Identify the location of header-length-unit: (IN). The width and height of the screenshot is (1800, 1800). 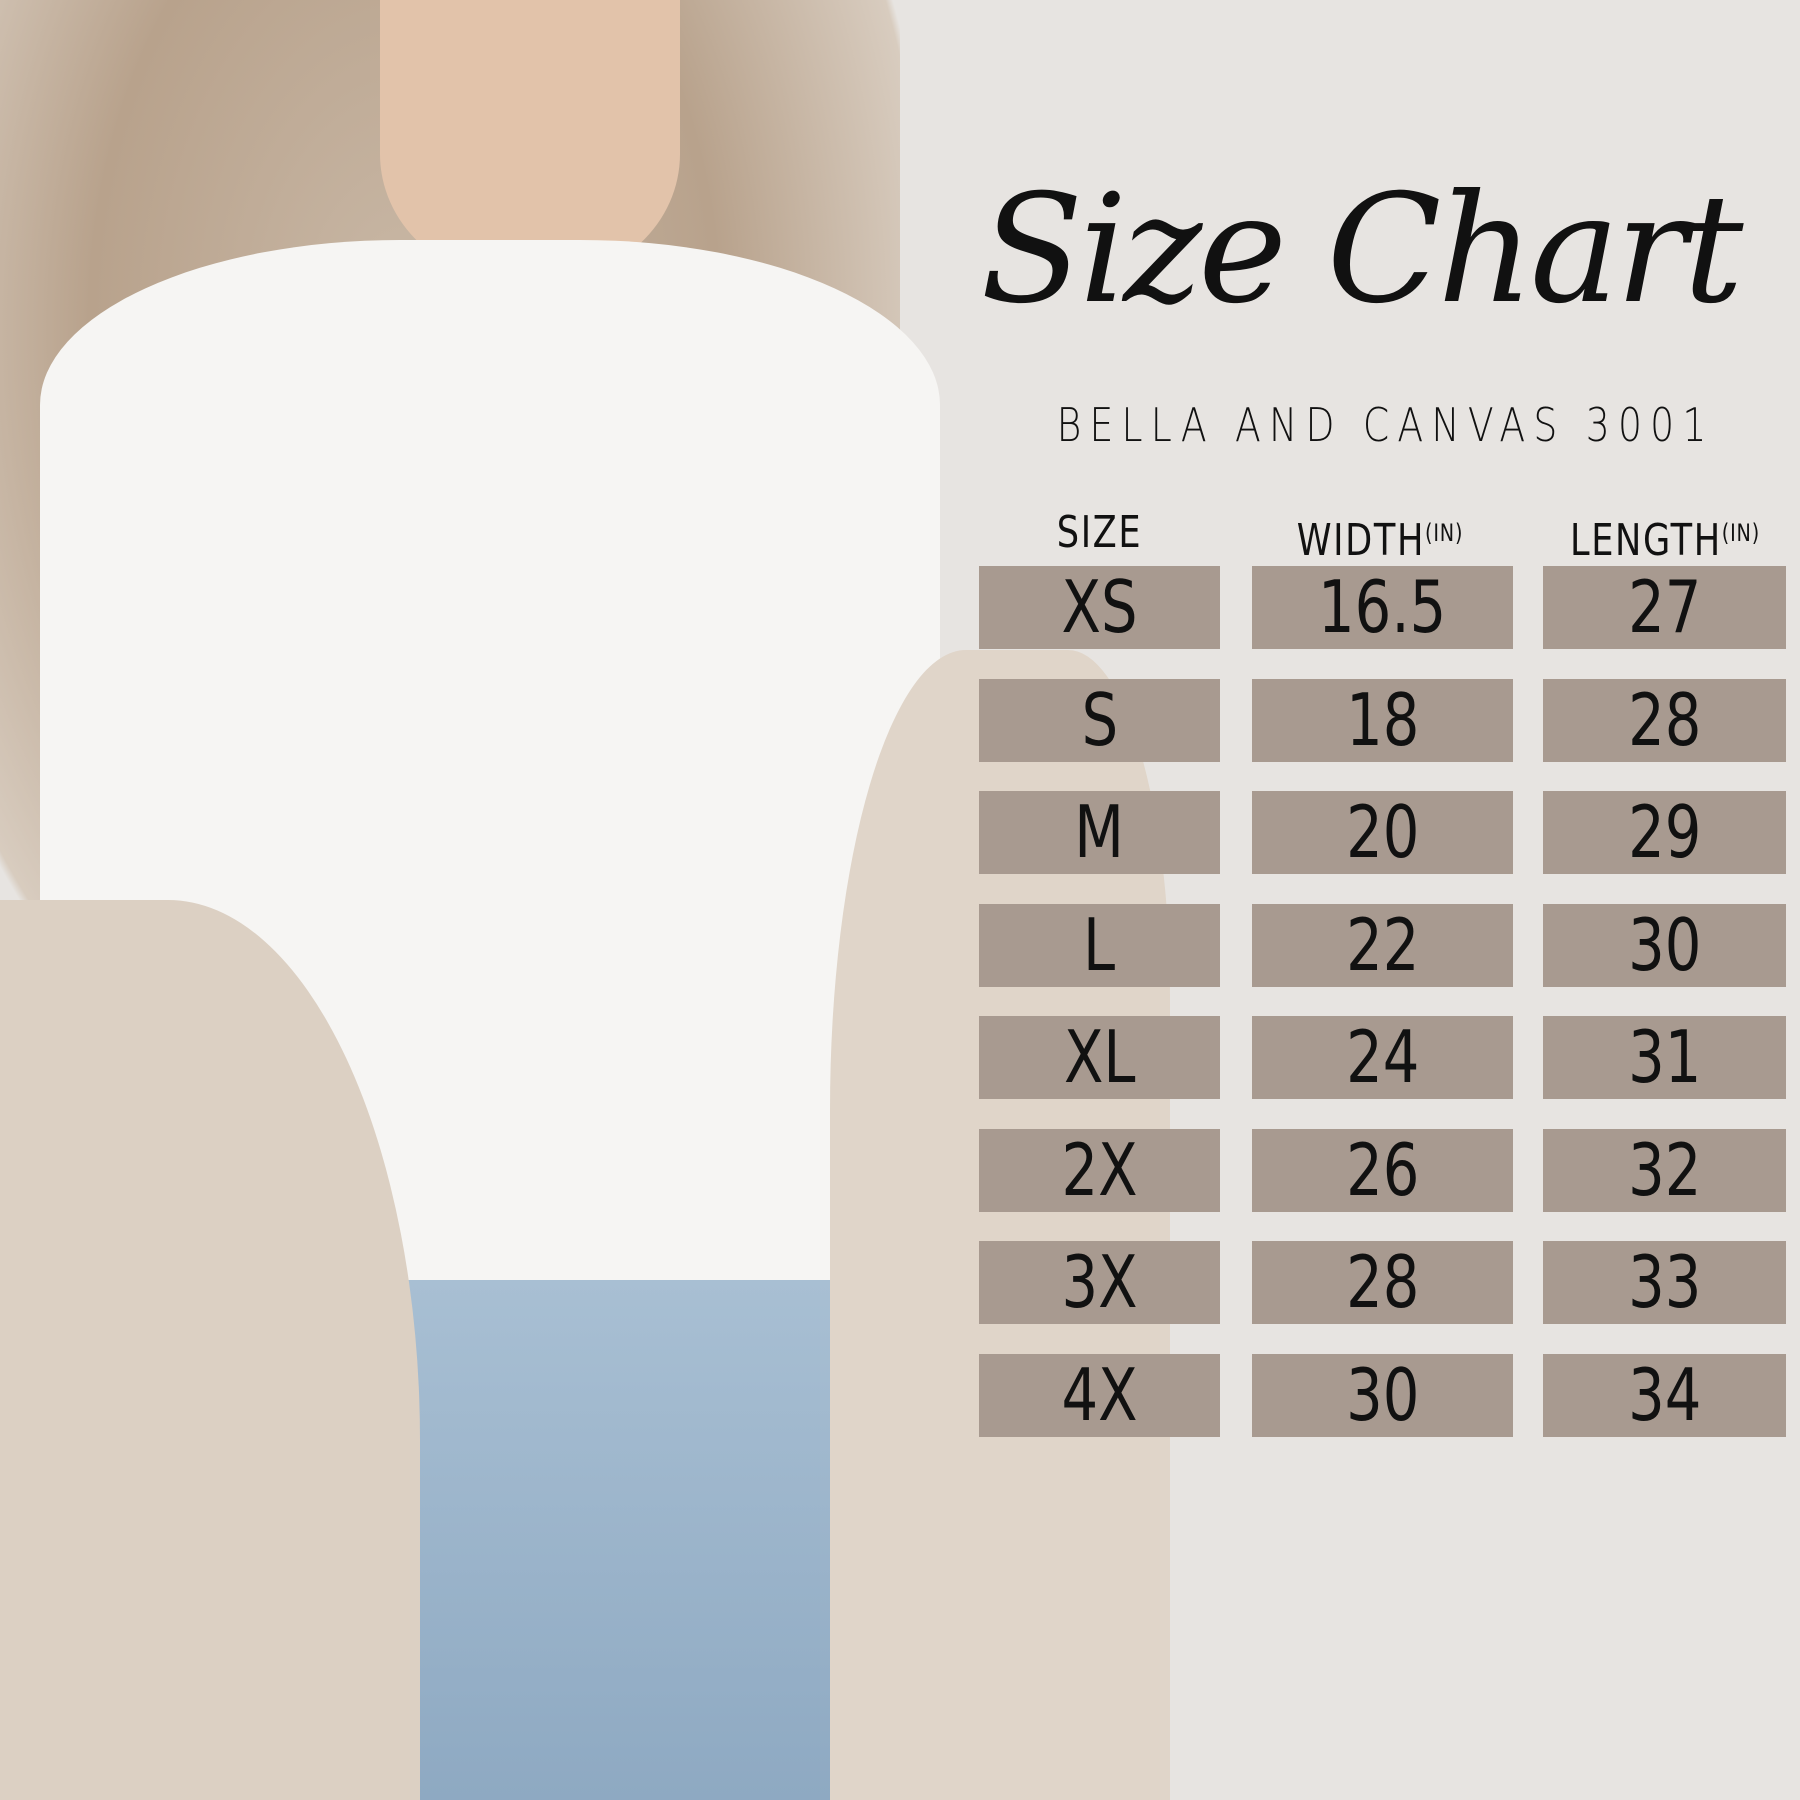
(1740, 533).